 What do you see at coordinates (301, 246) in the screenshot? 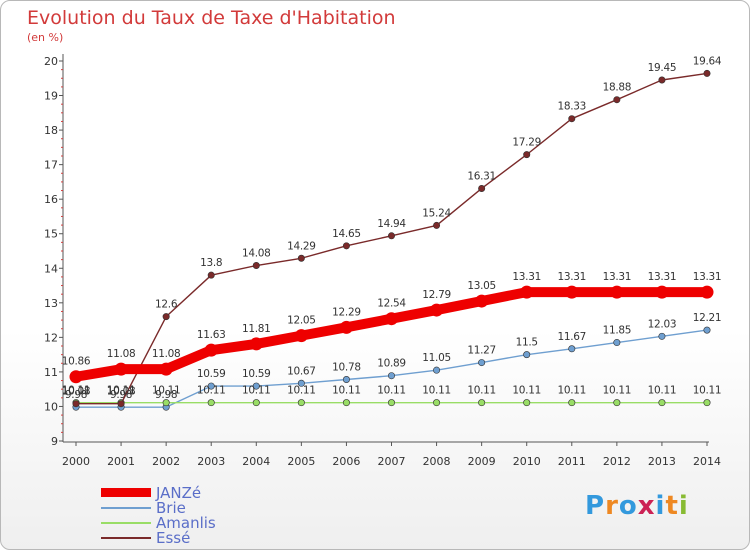
I see `data-label-ess-: 14.29` at bounding box center [301, 246].